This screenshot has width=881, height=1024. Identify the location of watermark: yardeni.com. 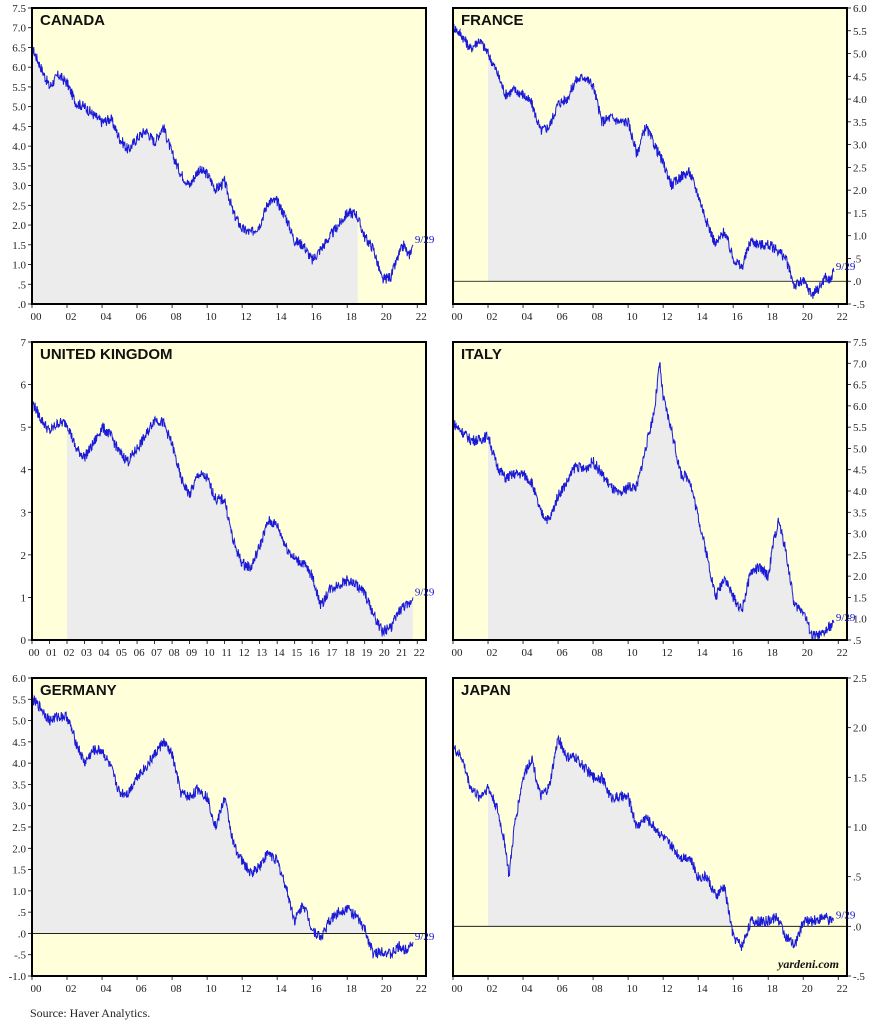
(807, 964).